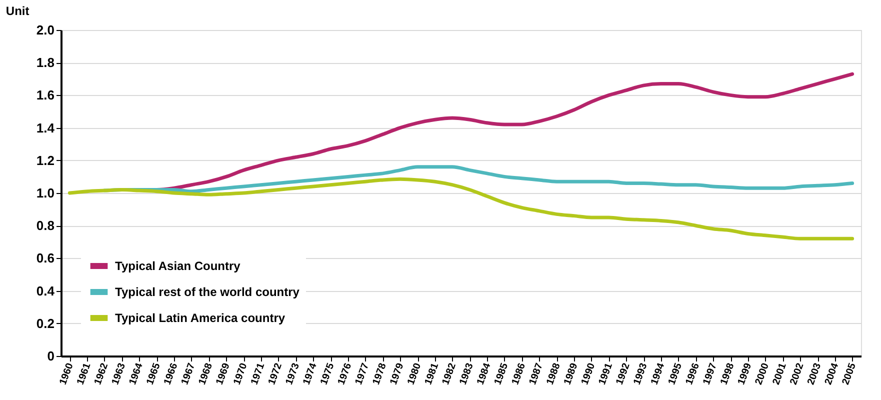 The width and height of the screenshot is (881, 400). Describe the element at coordinates (623, 373) in the screenshot. I see `x-tick-label: 1992` at that location.